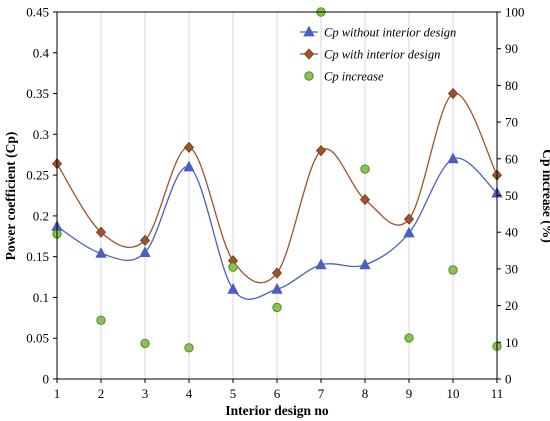 Image resolution: width=550 pixels, height=421 pixels. Describe the element at coordinates (41, 52) in the screenshot. I see `y-tick-label: 0.4` at that location.